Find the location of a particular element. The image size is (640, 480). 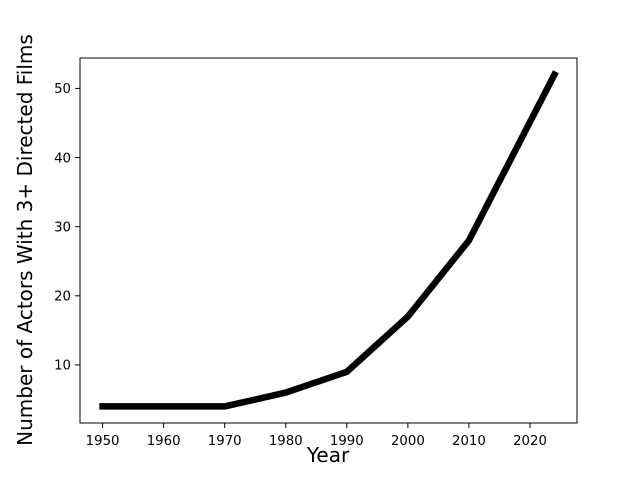

x-axis: 1950 1960 1970 1980 1990 2000 2010 2020 is located at coordinates (316, 436).